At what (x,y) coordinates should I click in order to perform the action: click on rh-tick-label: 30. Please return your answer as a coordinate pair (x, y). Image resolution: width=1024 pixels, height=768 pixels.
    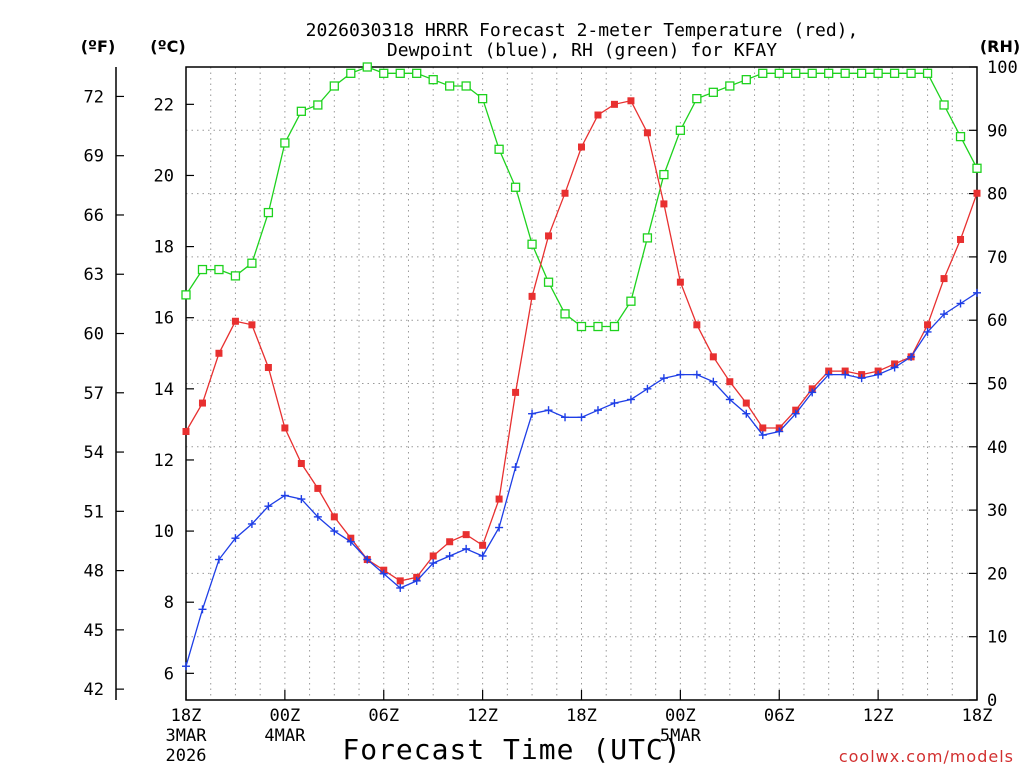
    Looking at the image, I should click on (997, 511).